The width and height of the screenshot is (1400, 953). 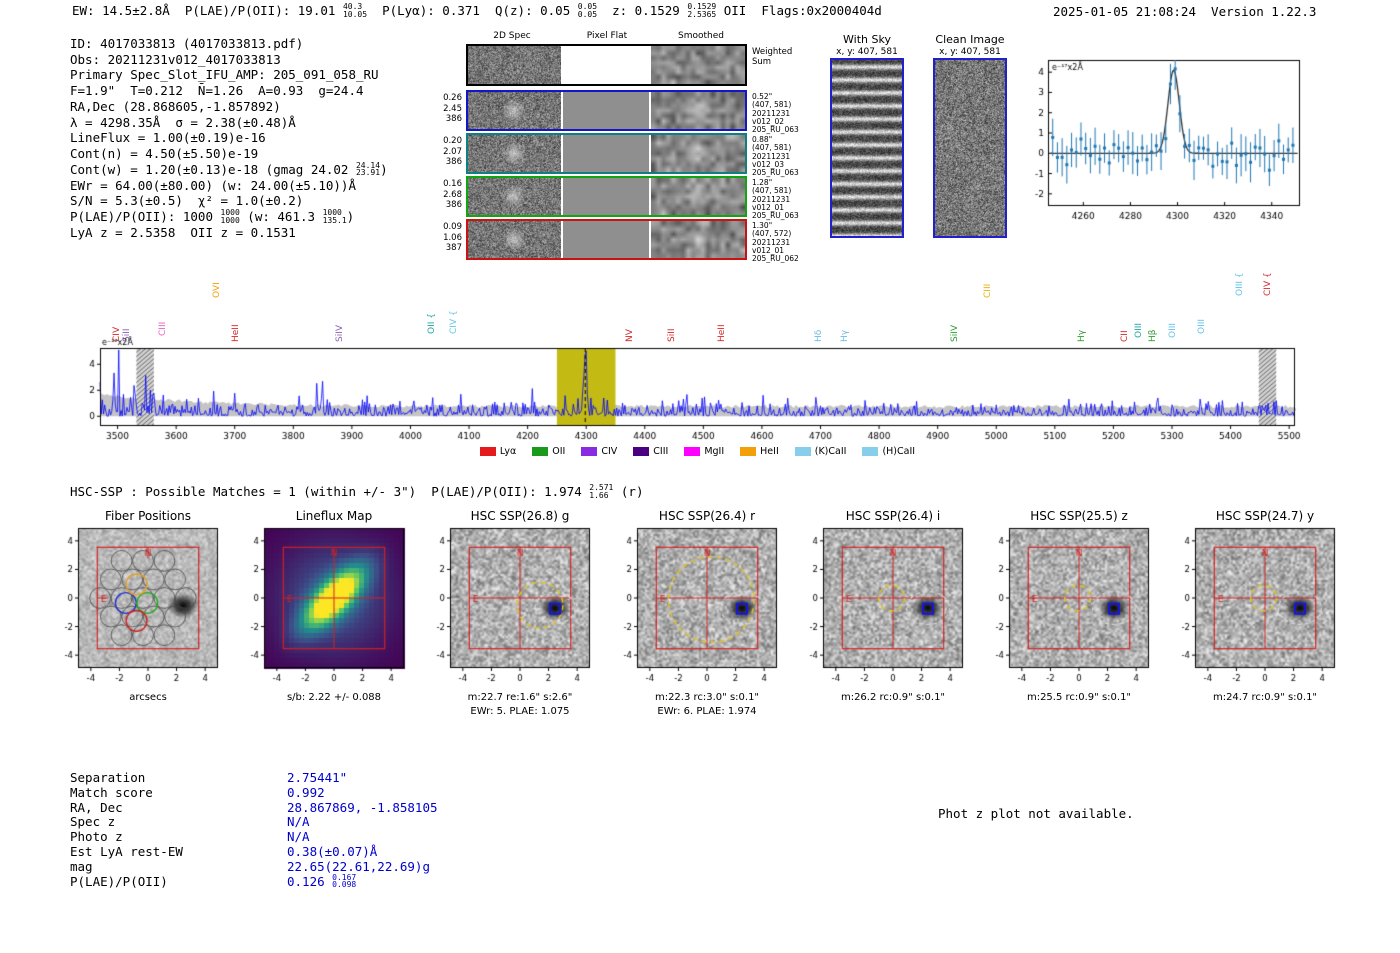 I want to click on spec2d-row-right-labels: 1.28" (407, 581) 20211231 v012_01 205_RU_063, so click(x=775, y=199).